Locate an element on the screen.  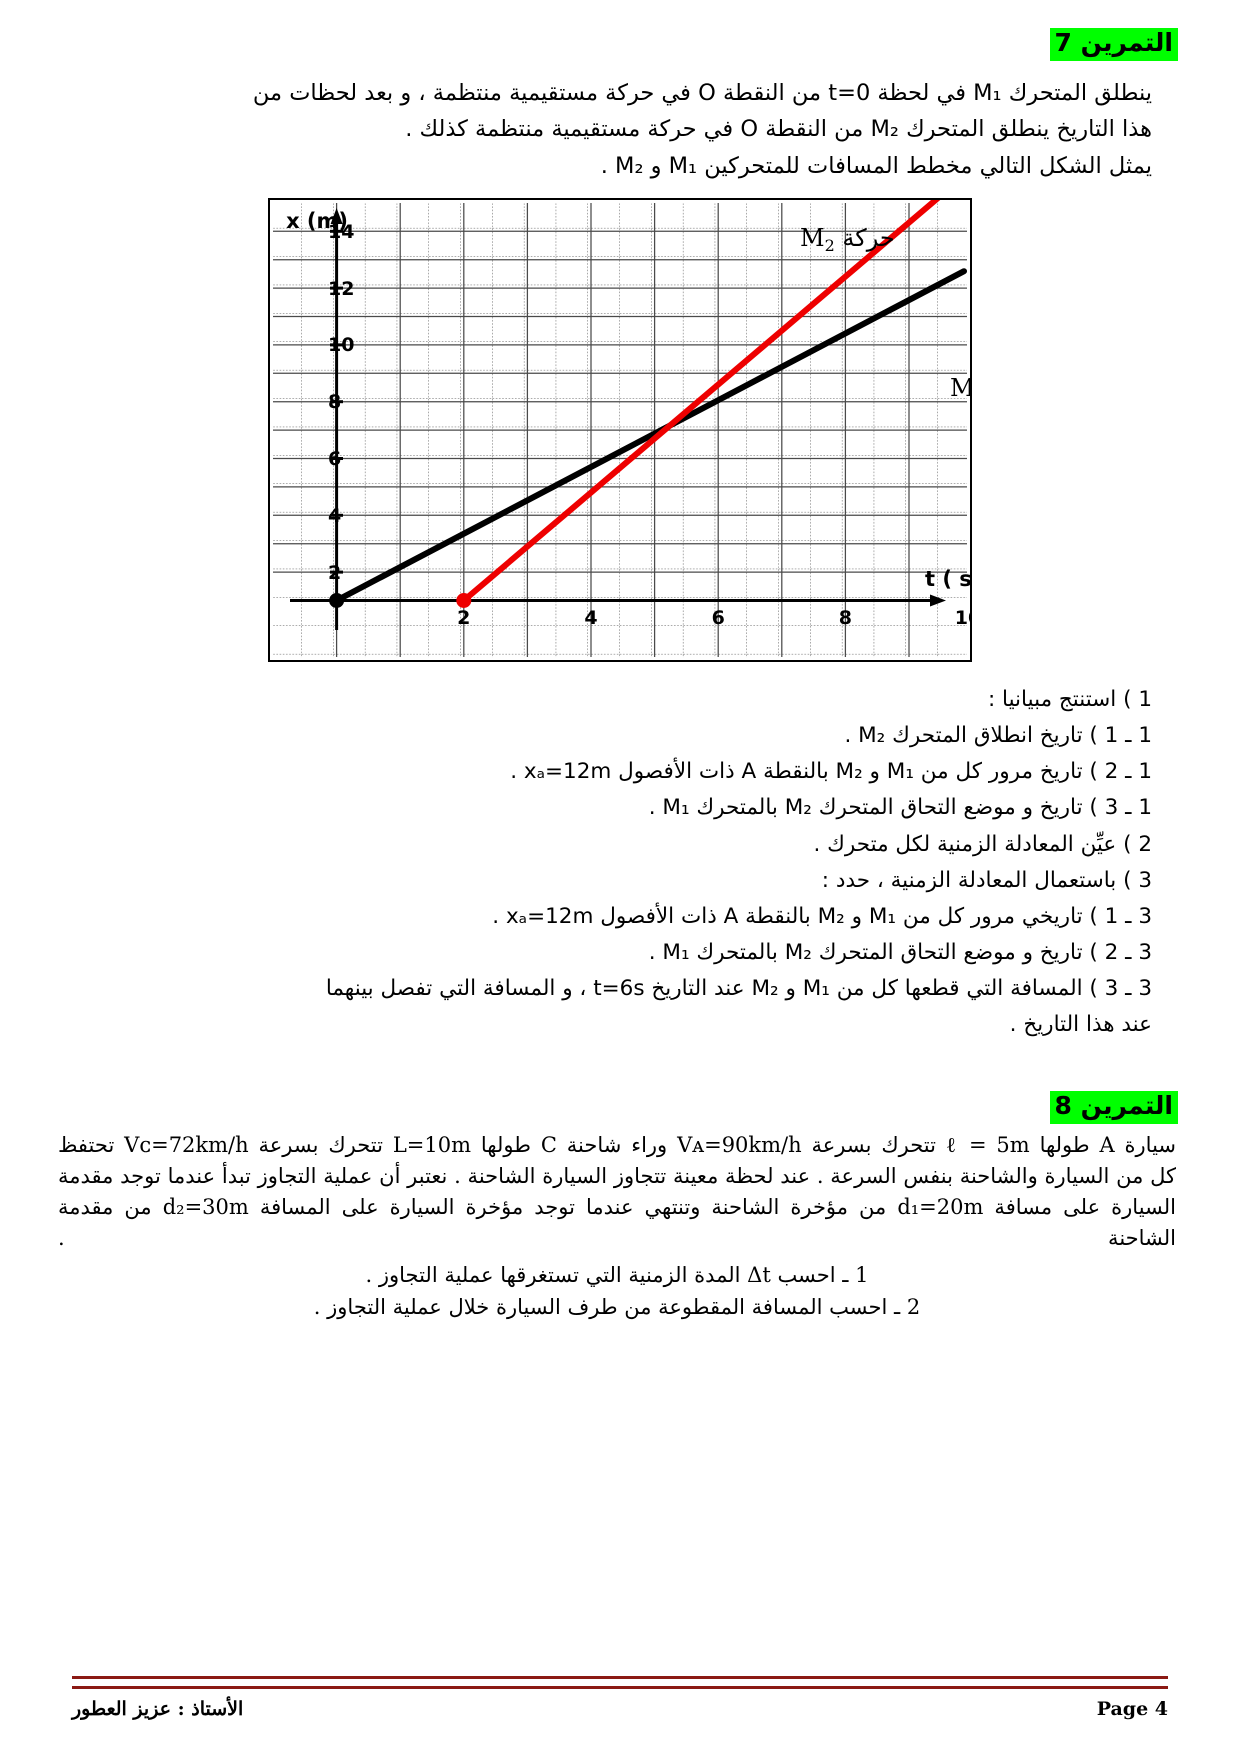
footer-page-number: Page 4 is located at coordinates (1132, 1709).